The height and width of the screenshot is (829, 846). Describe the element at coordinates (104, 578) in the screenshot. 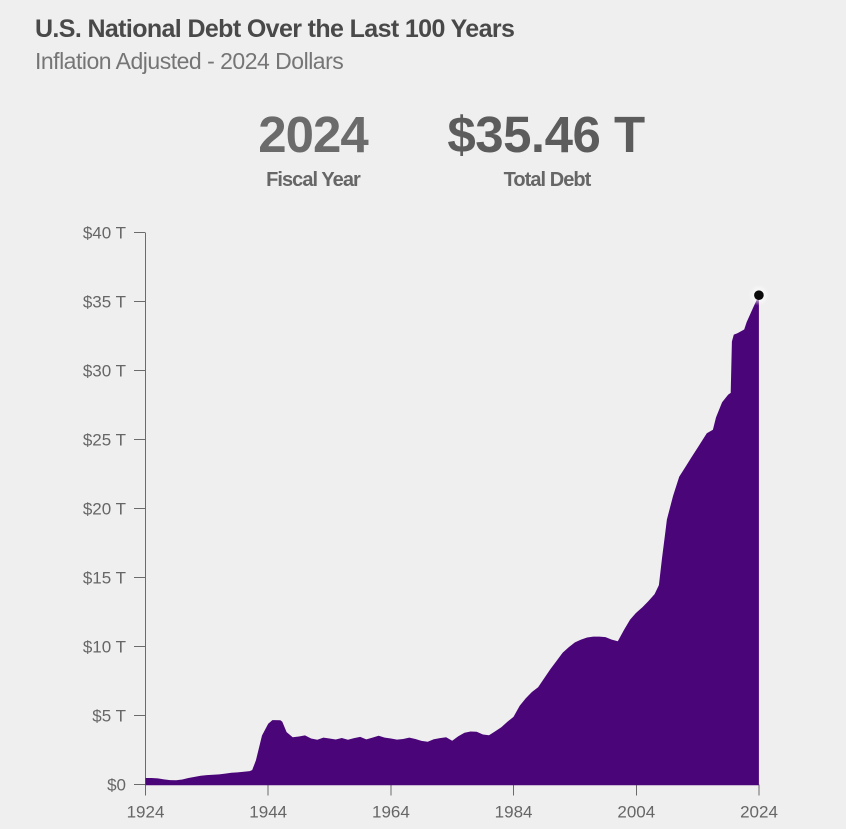

I see `svg-text: $15 T` at that location.